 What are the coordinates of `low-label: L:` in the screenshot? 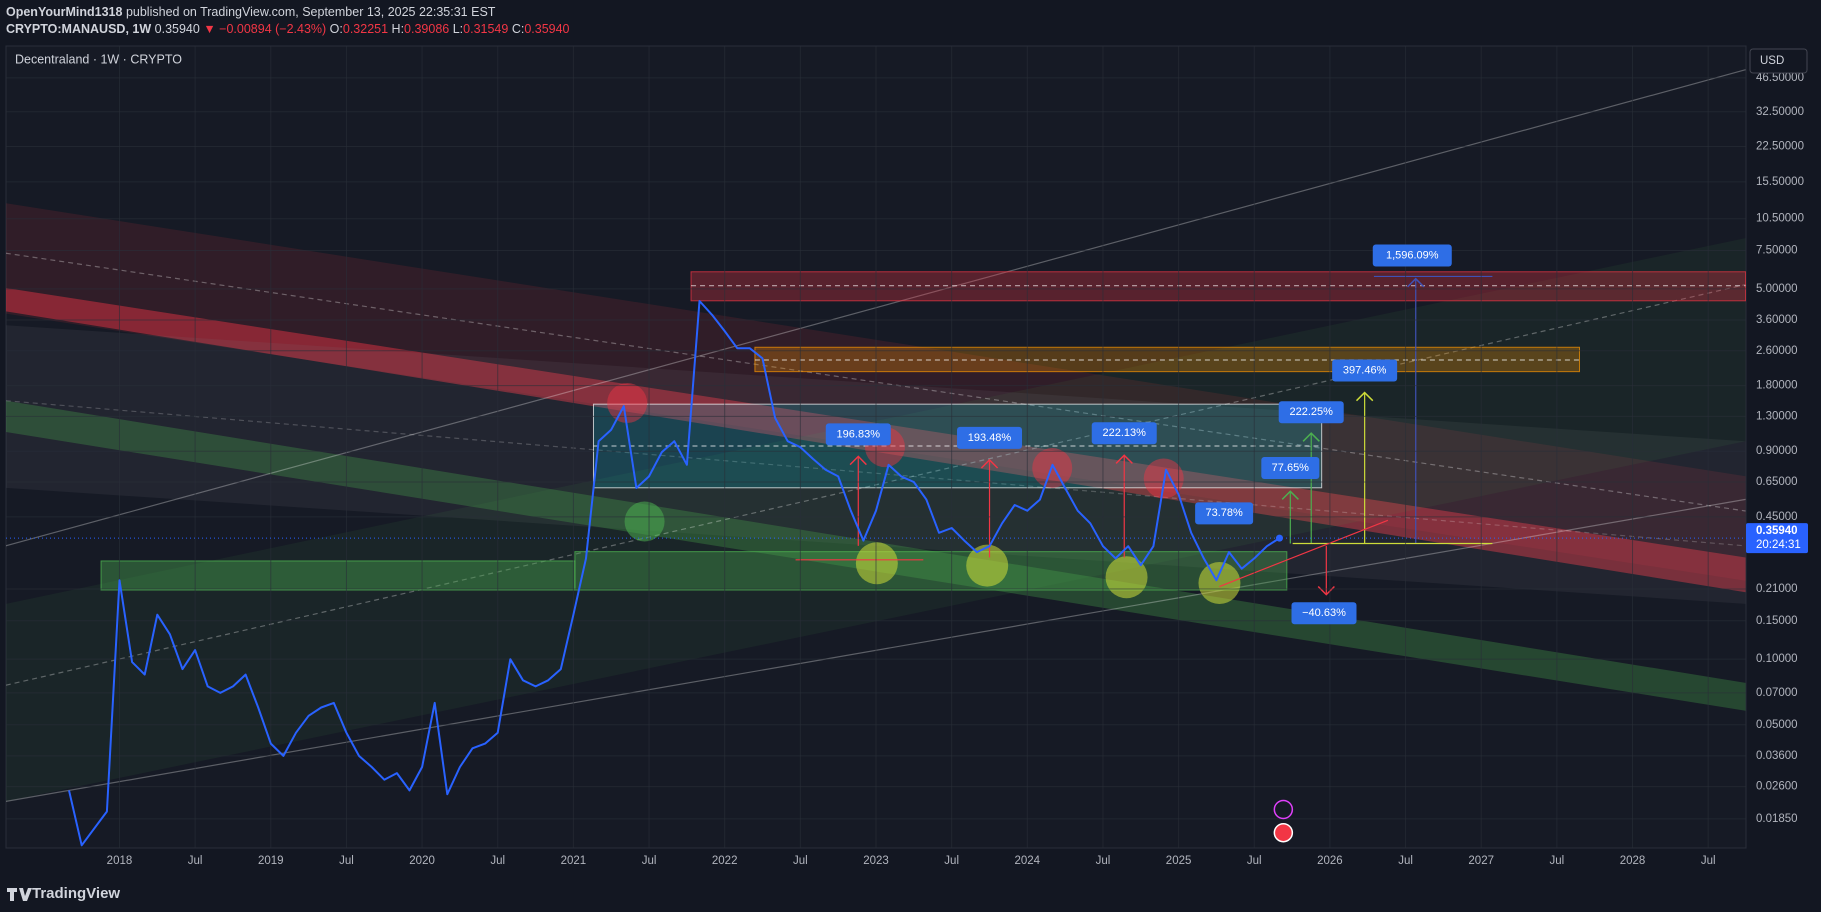 It's located at (458, 29).